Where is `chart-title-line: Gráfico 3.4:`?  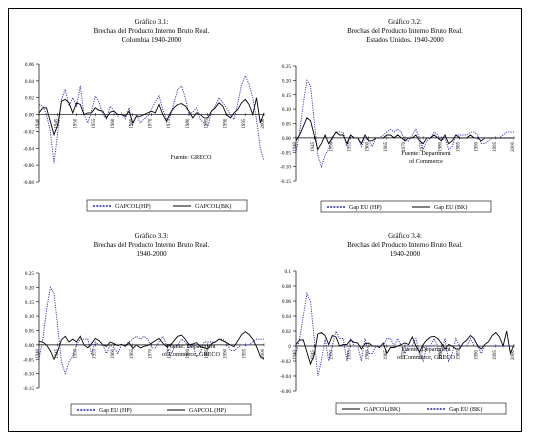 chart-title-line: Gráfico 3.4: is located at coordinates (405, 236).